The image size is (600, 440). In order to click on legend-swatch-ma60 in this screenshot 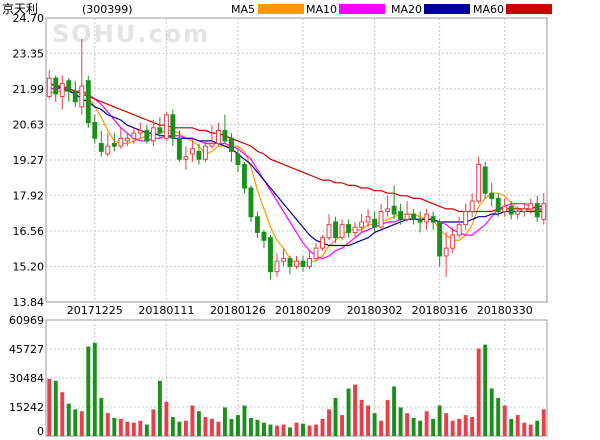, I will do `click(529, 9)`.